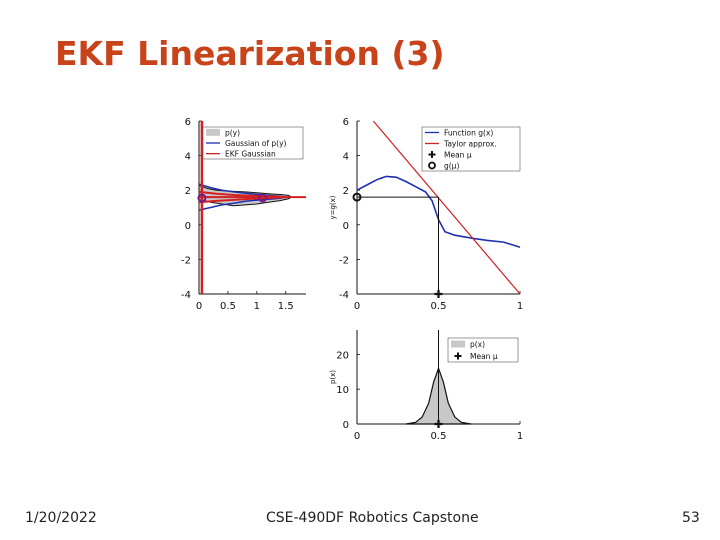 This screenshot has width=720, height=540. I want to click on legend-label: g(μ), so click(451, 166).